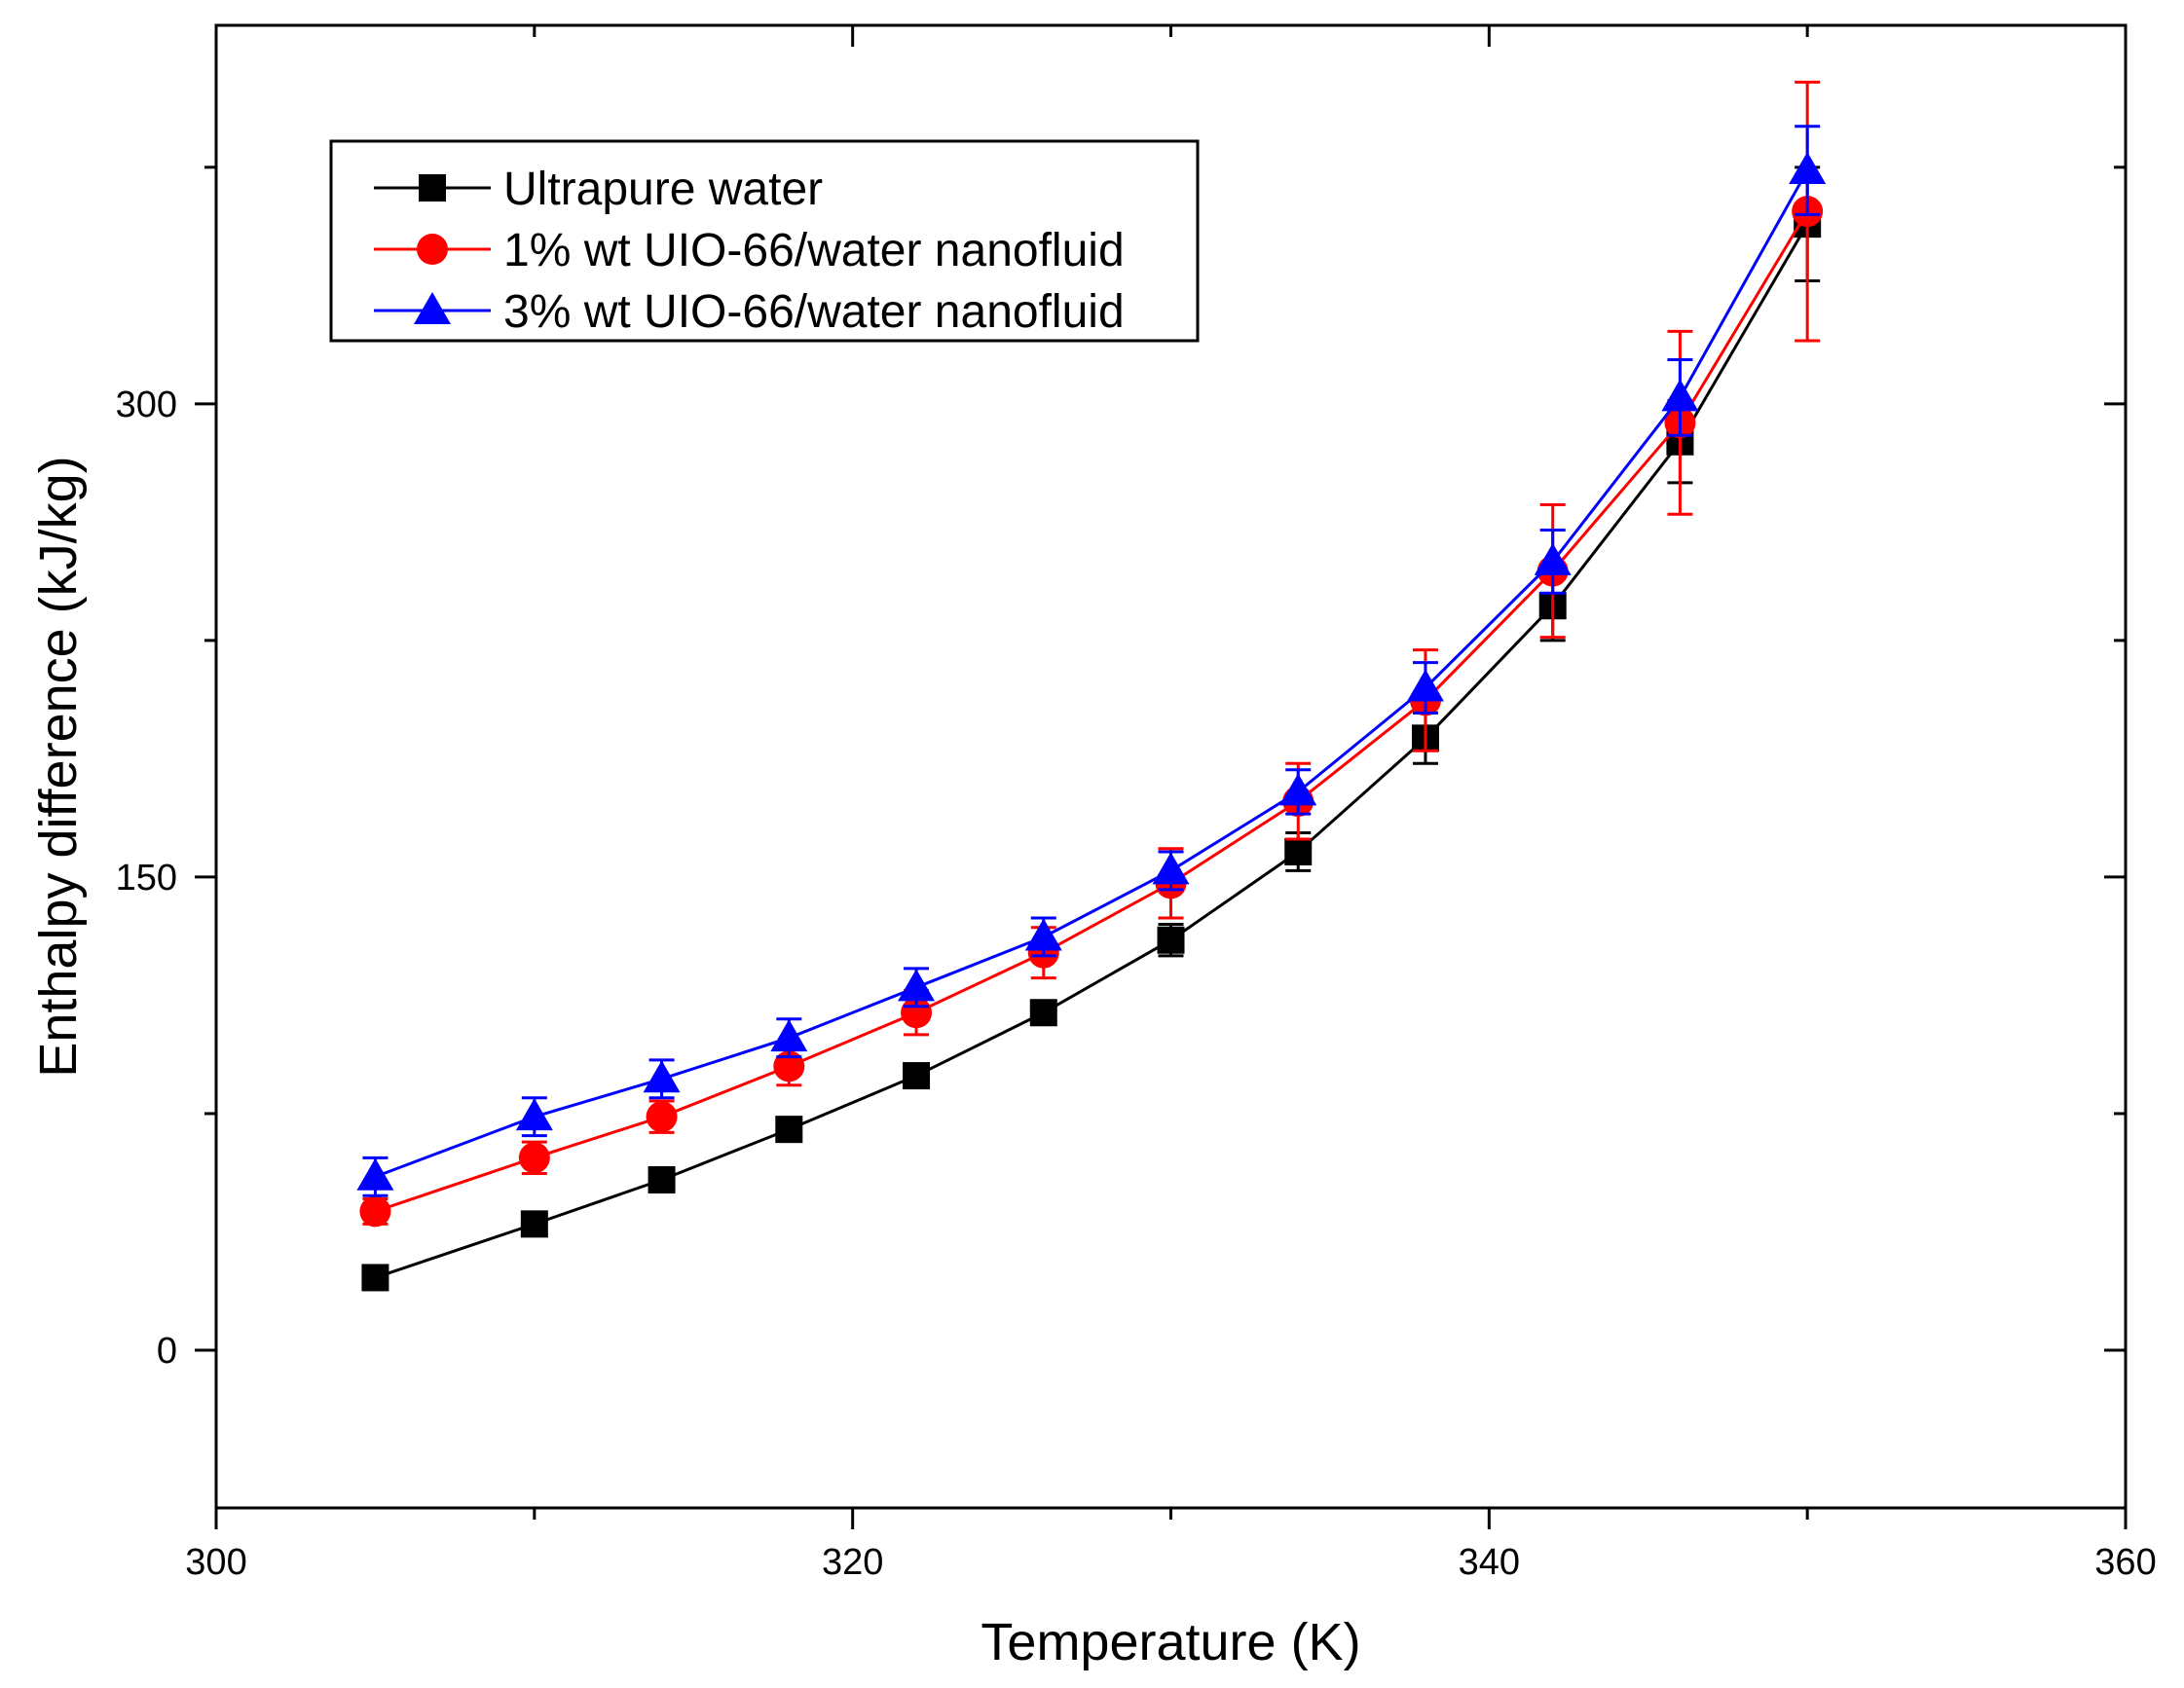 The width and height of the screenshot is (2184, 1688). I want to click on x-tick-label: 300, so click(215, 1562).